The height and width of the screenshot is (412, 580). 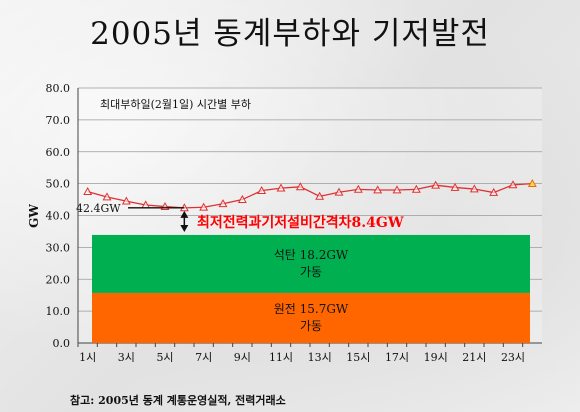 What do you see at coordinates (178, 400) in the screenshot?
I see `source-footnote: 참고: 2005년 동계 계통운영실적, 전력거래소` at bounding box center [178, 400].